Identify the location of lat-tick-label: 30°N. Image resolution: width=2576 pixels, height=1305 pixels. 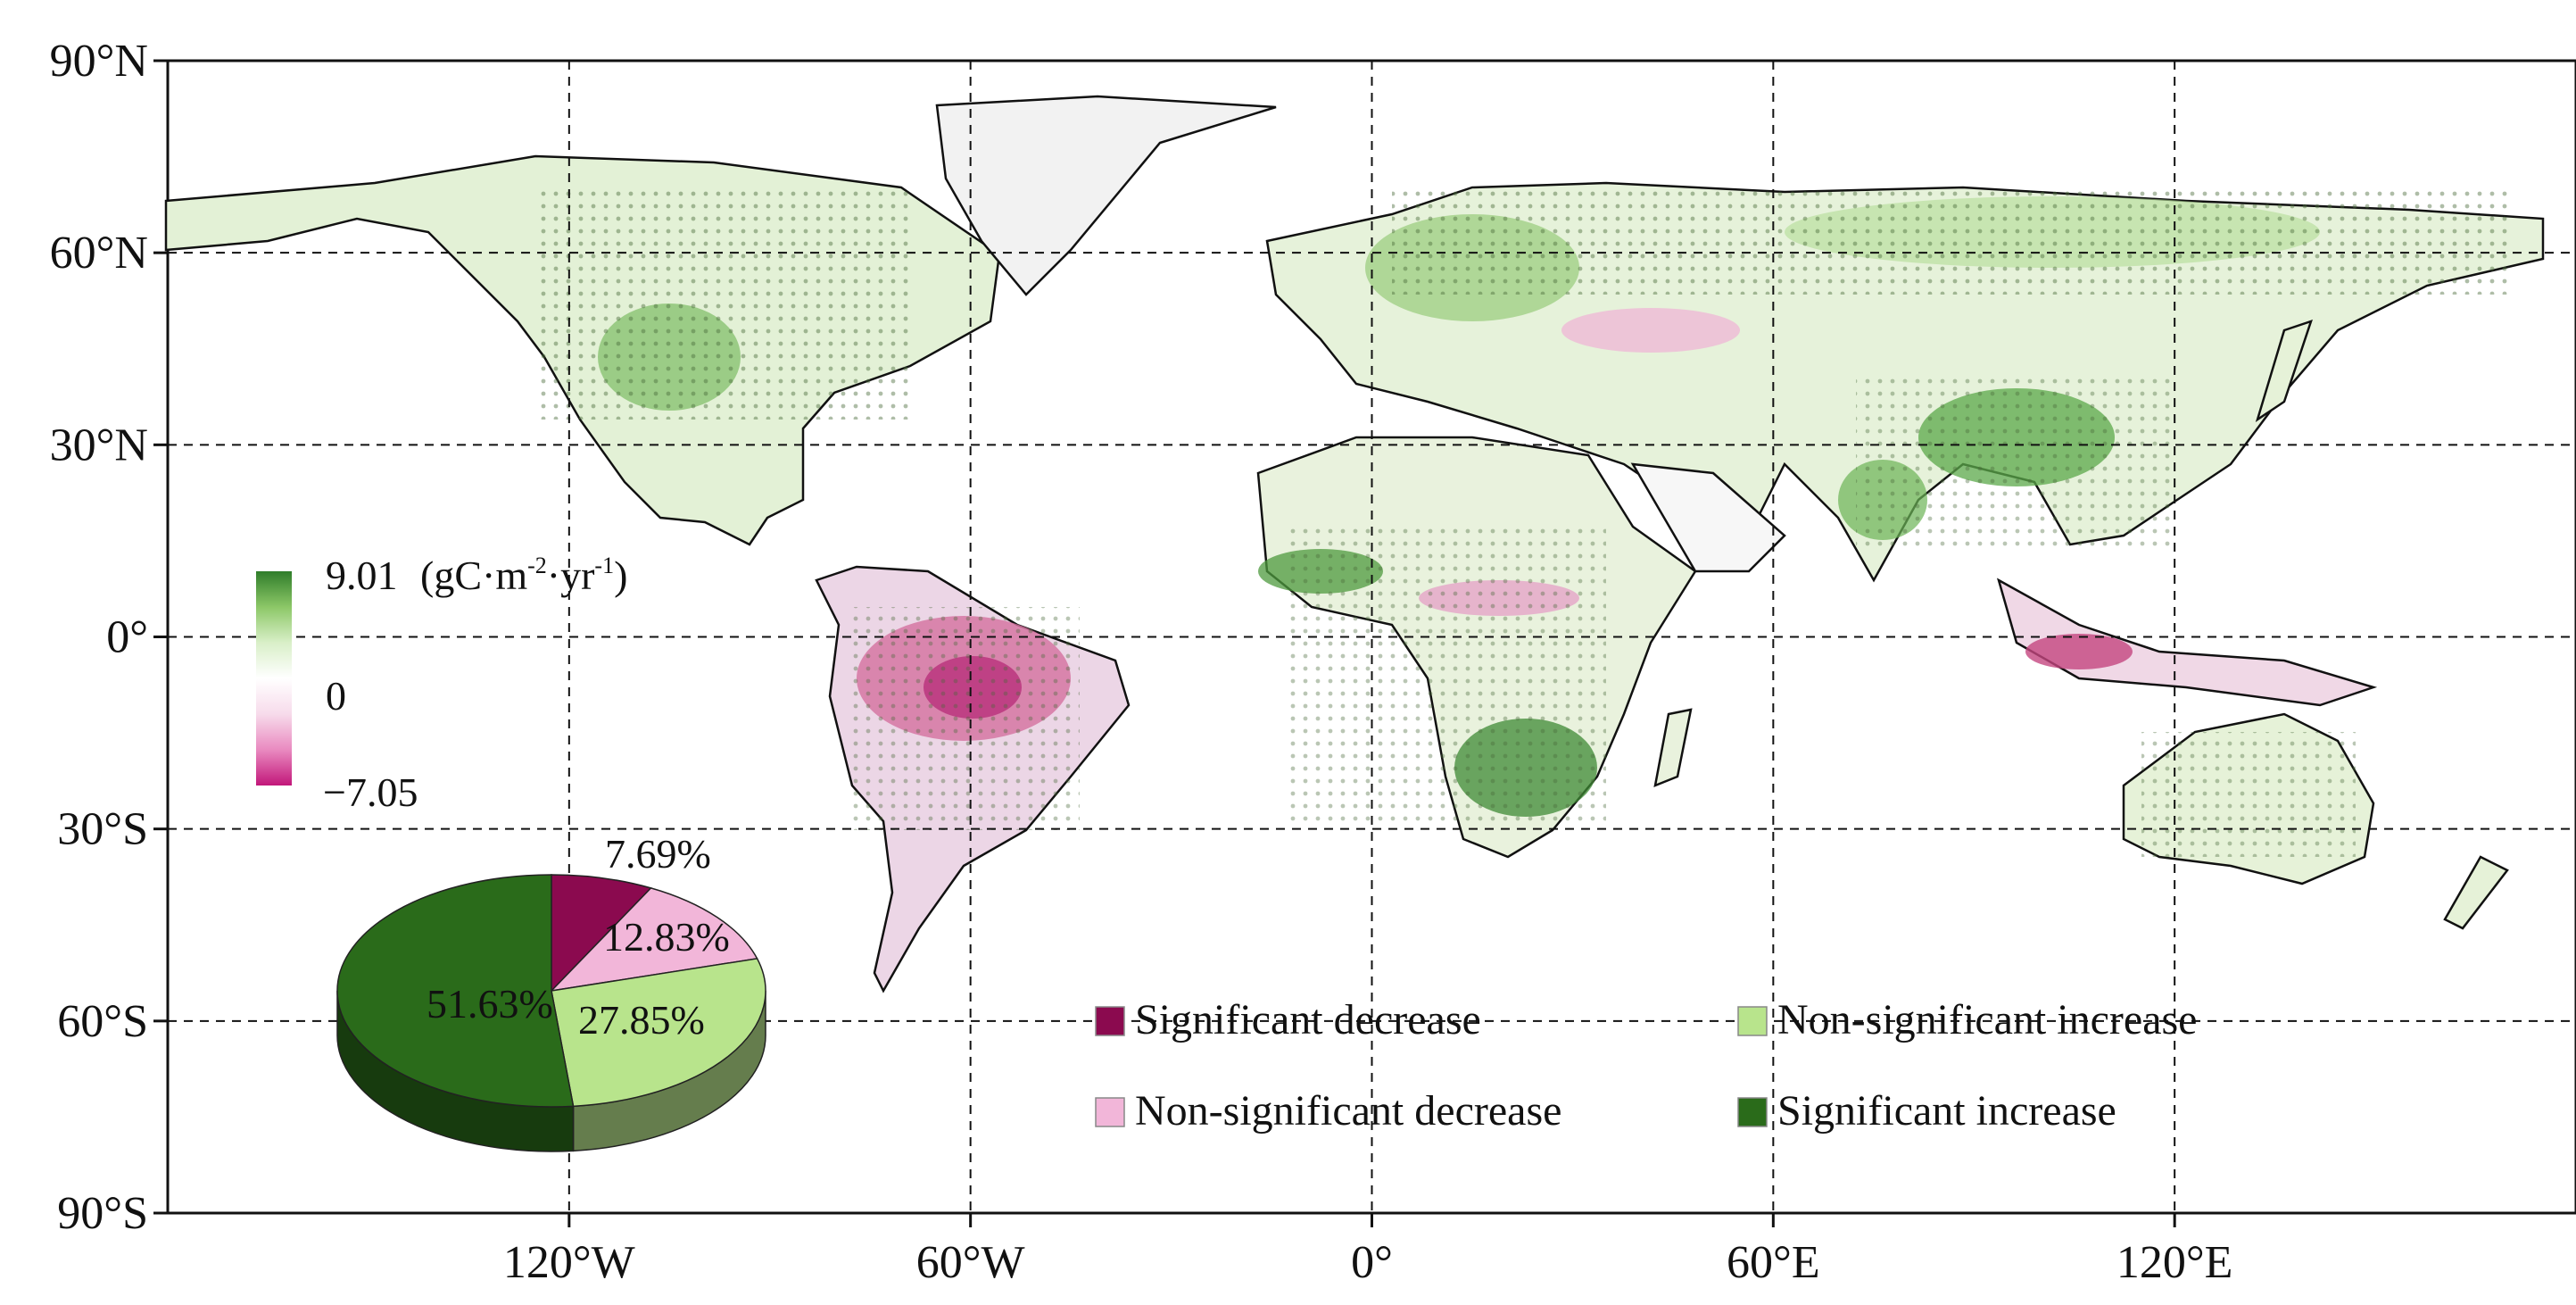
(99, 445).